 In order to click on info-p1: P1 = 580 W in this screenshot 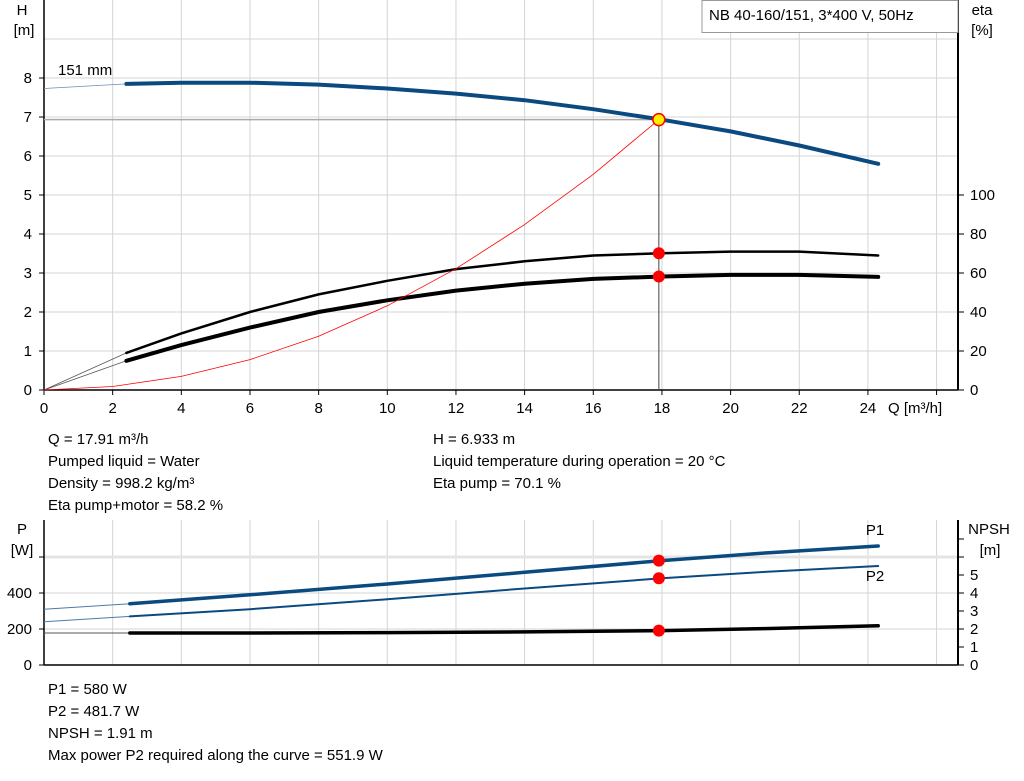, I will do `click(87, 689)`.